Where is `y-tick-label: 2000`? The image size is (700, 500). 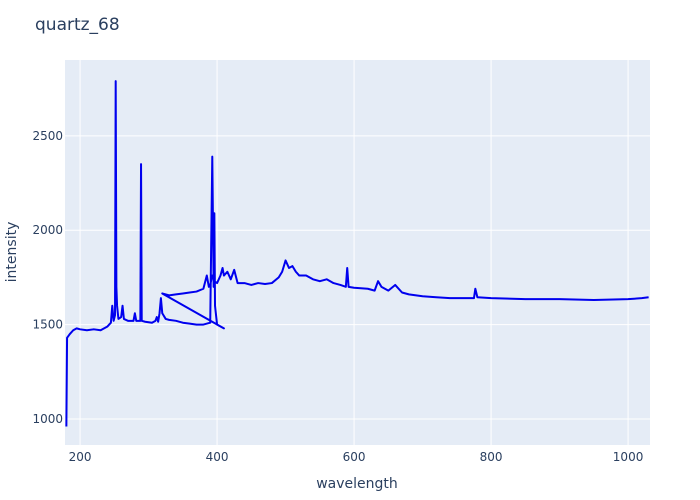 y-tick-label: 2000 is located at coordinates (47, 230).